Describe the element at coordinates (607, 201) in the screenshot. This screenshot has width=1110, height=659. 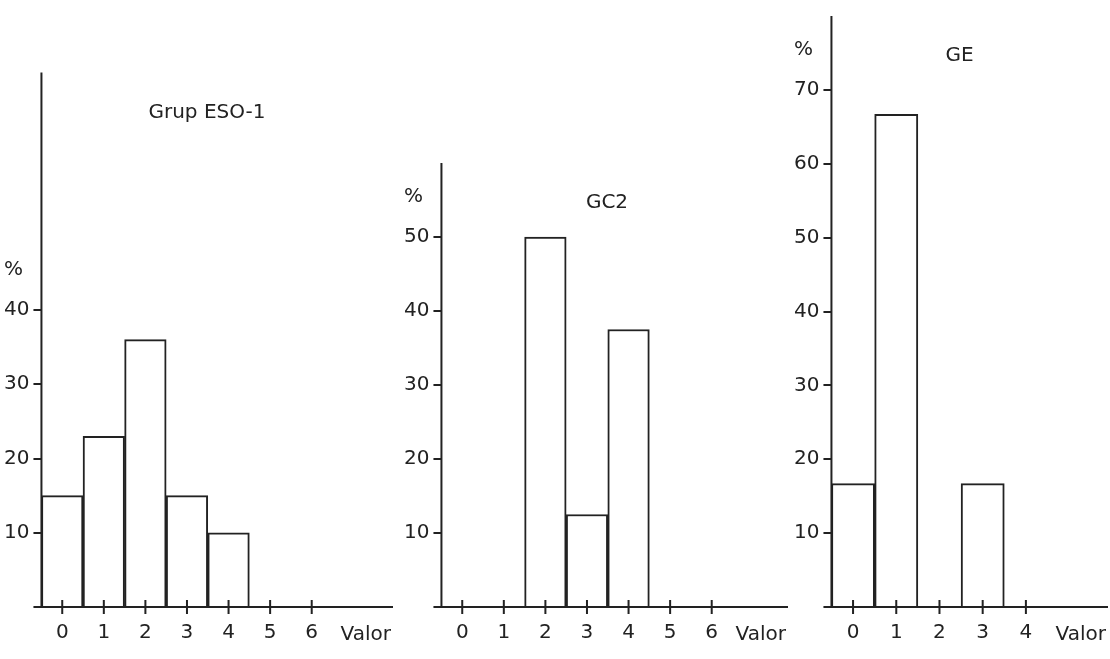
I see `text: GC2` at that location.